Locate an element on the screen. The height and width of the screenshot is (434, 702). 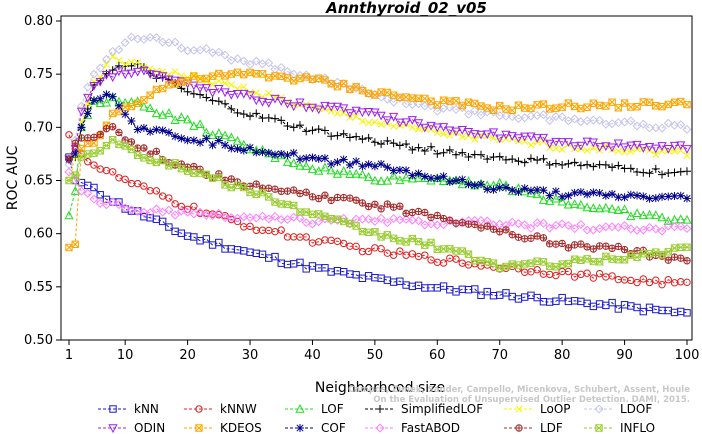
legend-marker-cof is located at coordinates (300, 428).